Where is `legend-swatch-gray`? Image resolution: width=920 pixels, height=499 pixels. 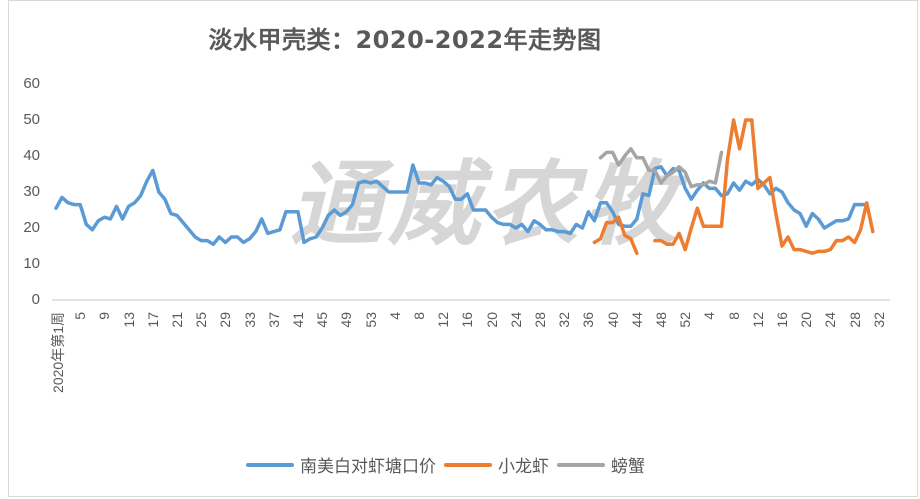
legend-swatch-gray is located at coordinates (581, 464).